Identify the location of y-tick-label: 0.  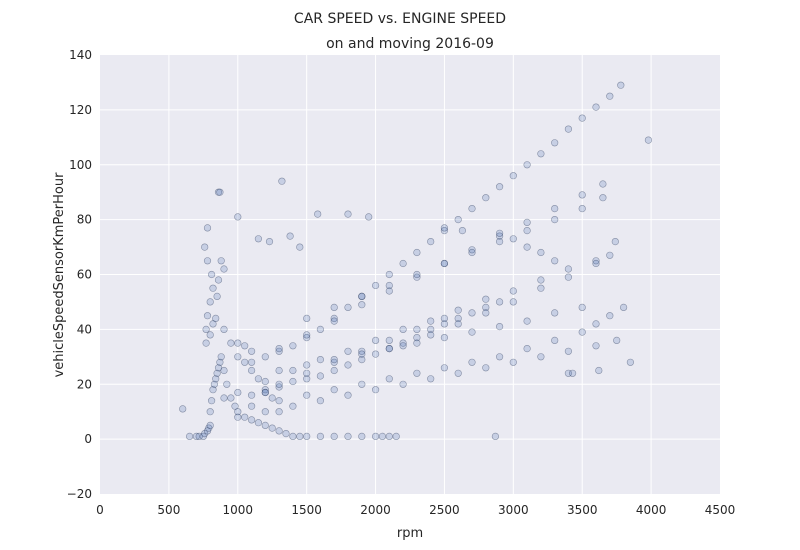
(88, 439).